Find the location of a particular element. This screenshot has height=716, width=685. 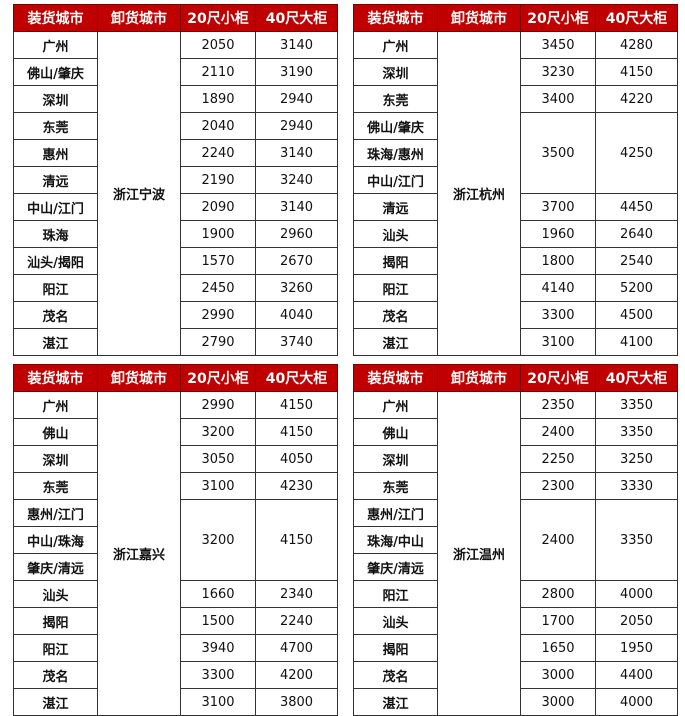

price-40ft: 4040 is located at coordinates (296, 315).